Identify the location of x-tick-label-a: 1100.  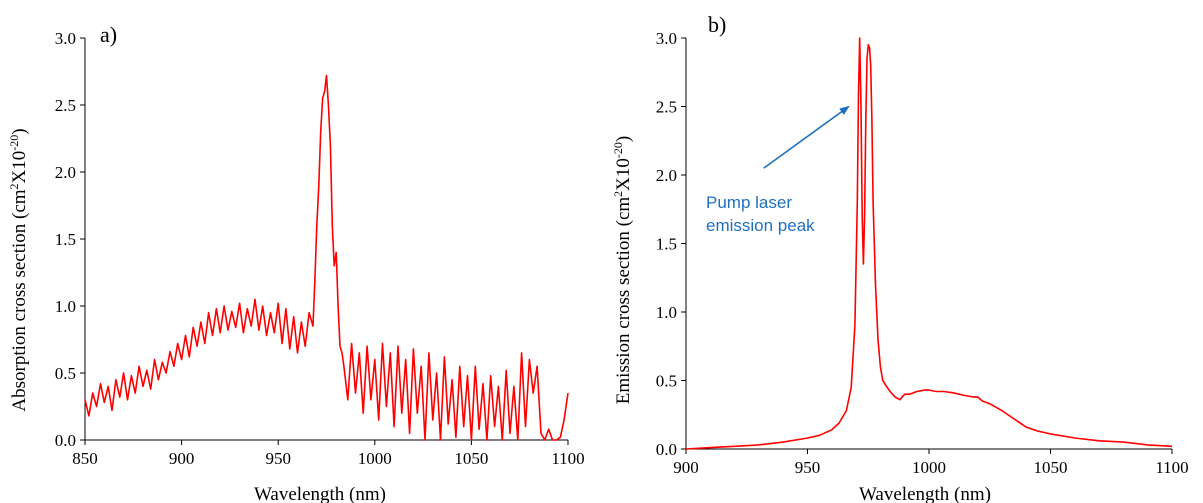
(567, 458).